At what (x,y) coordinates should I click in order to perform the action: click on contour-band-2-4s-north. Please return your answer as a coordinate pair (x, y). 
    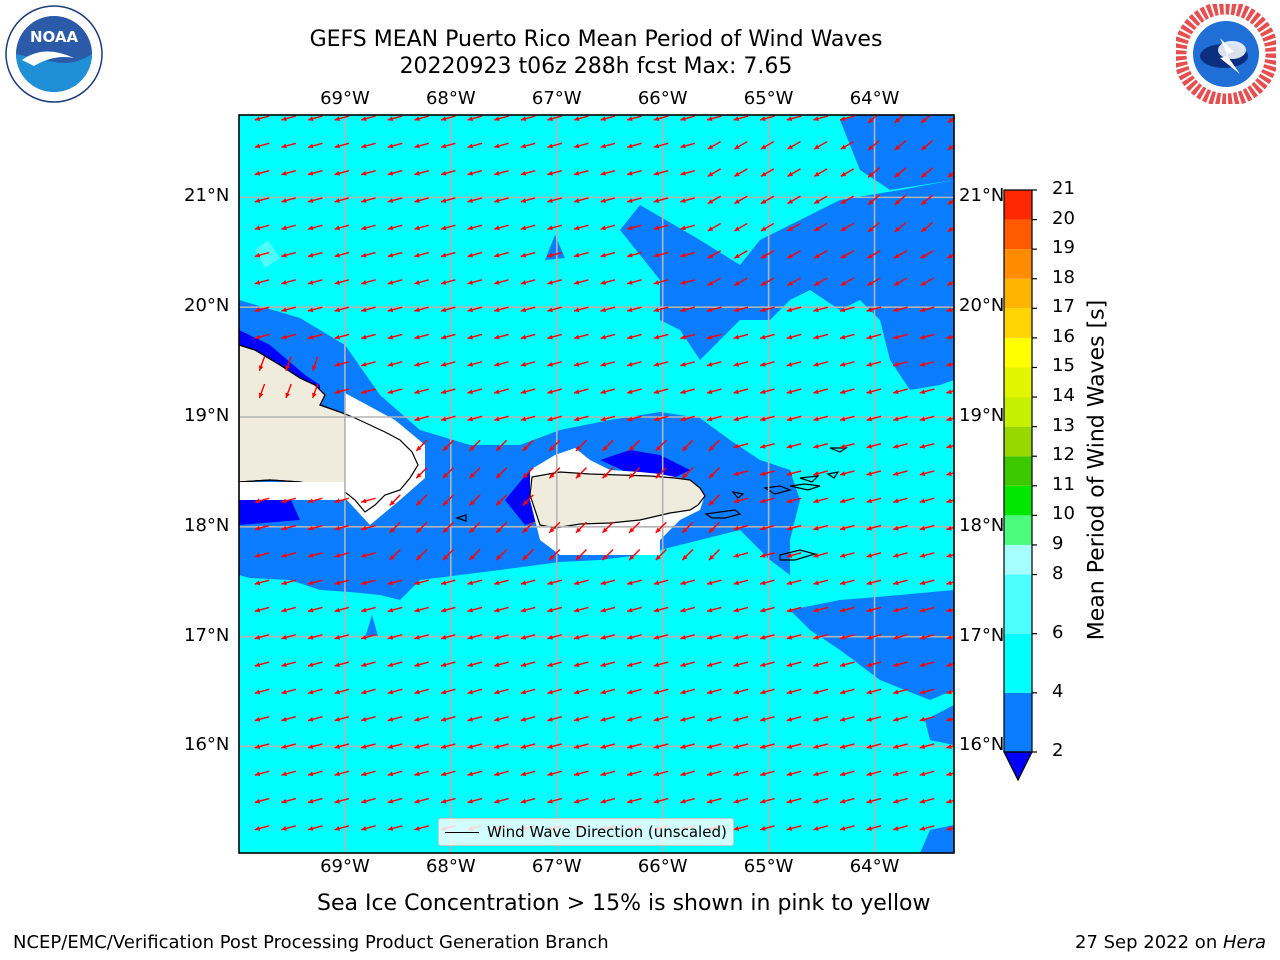
    Looking at the image, I should click on (897, 152).